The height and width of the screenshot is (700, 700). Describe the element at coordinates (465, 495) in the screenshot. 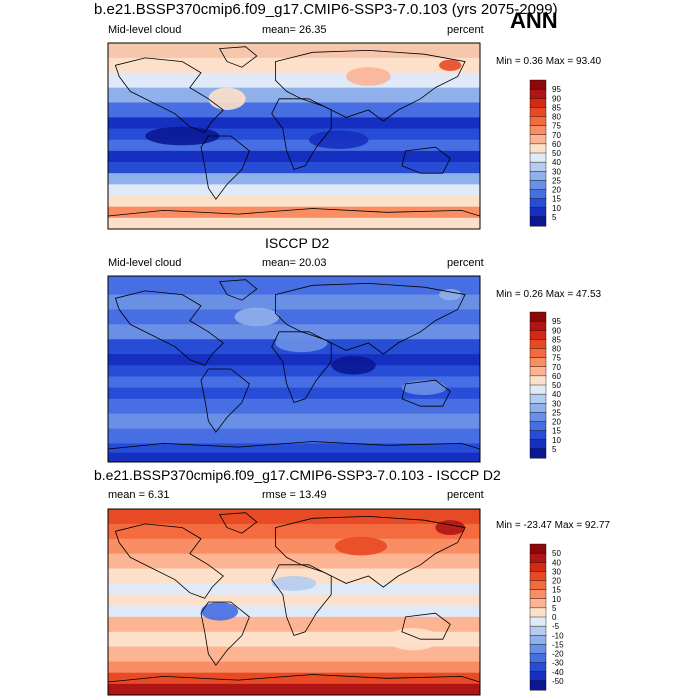

I see `panel3-units: percent` at that location.